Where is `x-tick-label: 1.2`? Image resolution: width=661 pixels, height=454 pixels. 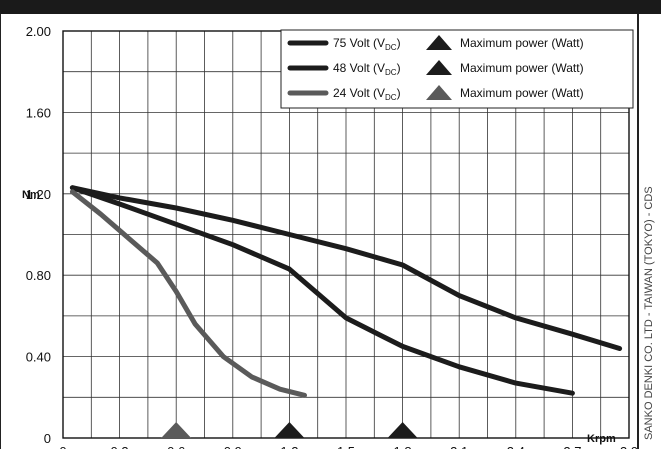 x-tick-label: 1.2 is located at coordinates (289, 446).